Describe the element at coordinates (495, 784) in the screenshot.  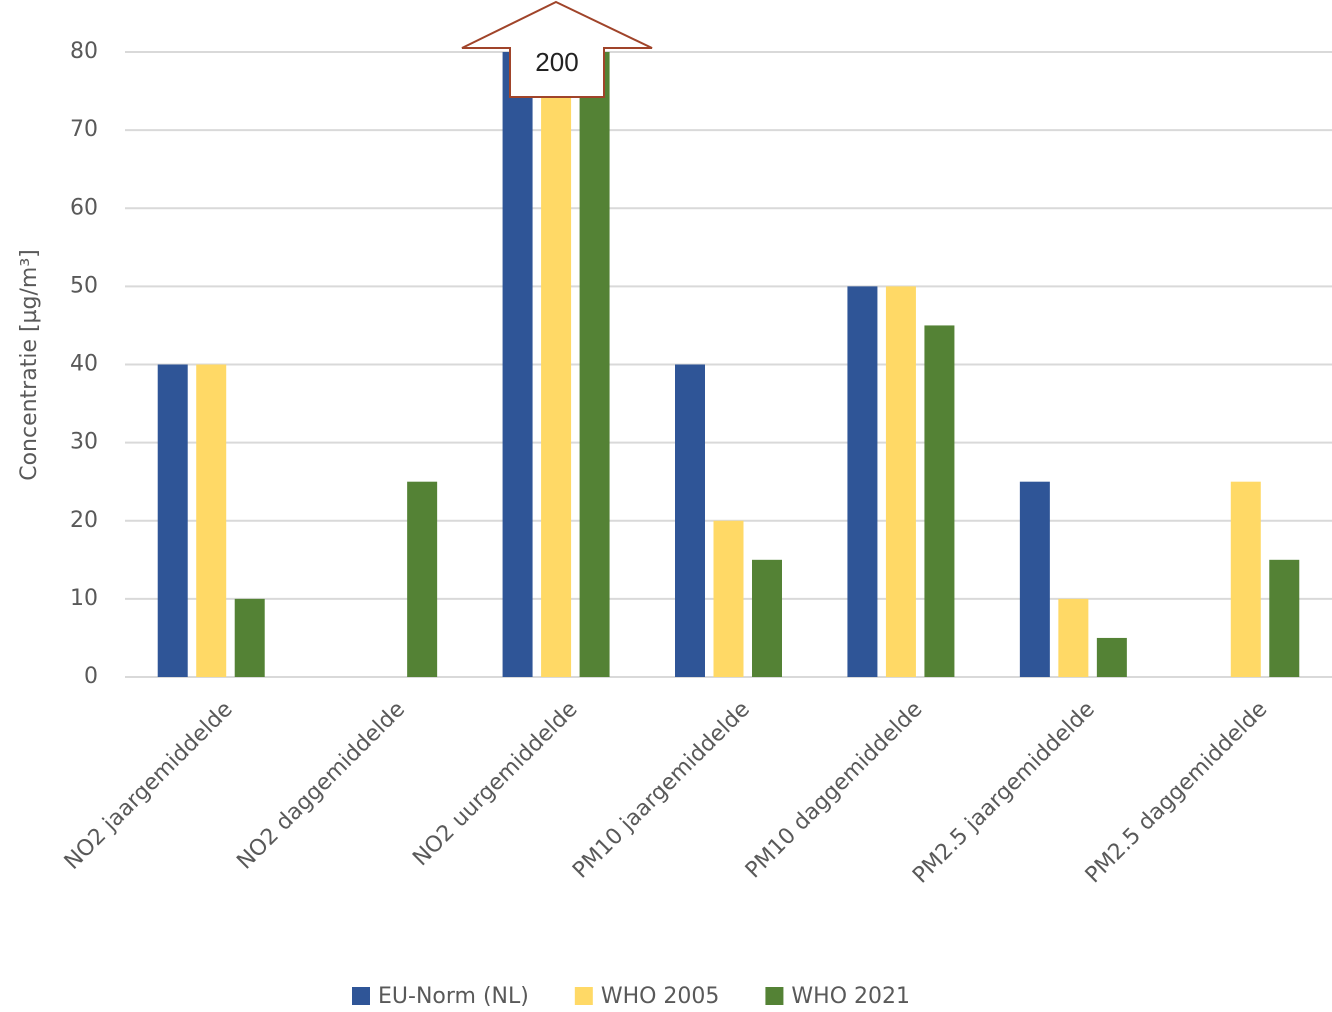
I see `x-tick-label: NO2 uurgemiddelde` at that location.